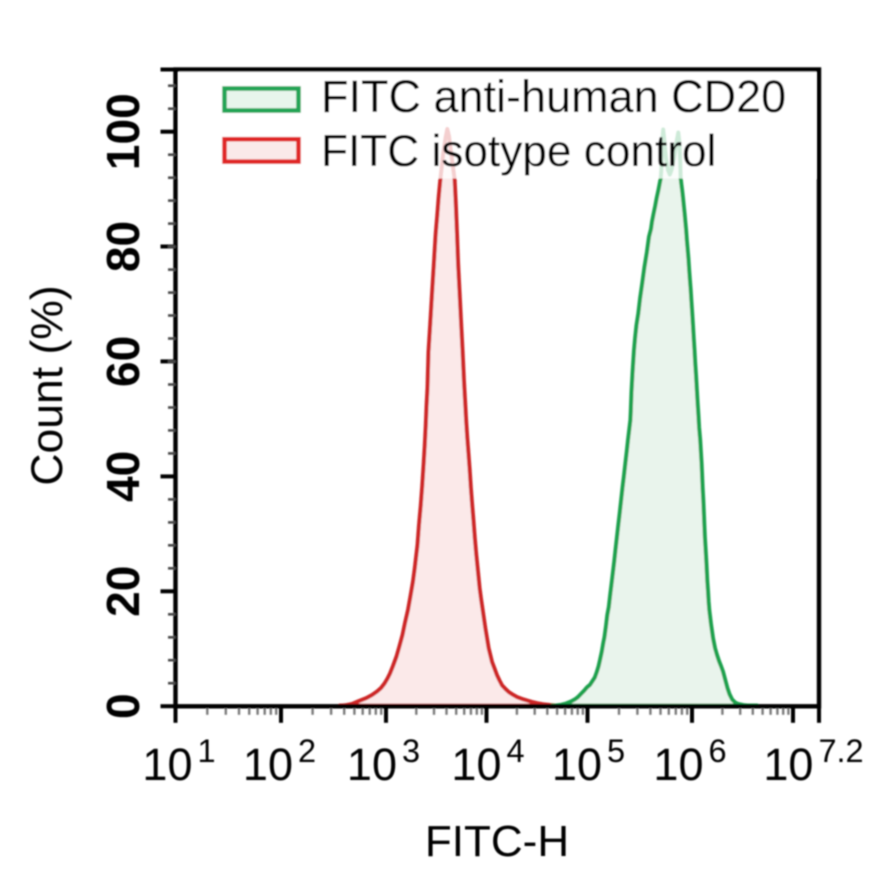 Image resolution: width=869 pixels, height=883 pixels. Describe the element at coordinates (279, 761) in the screenshot. I see `svg-text:102: 10 2` at that location.